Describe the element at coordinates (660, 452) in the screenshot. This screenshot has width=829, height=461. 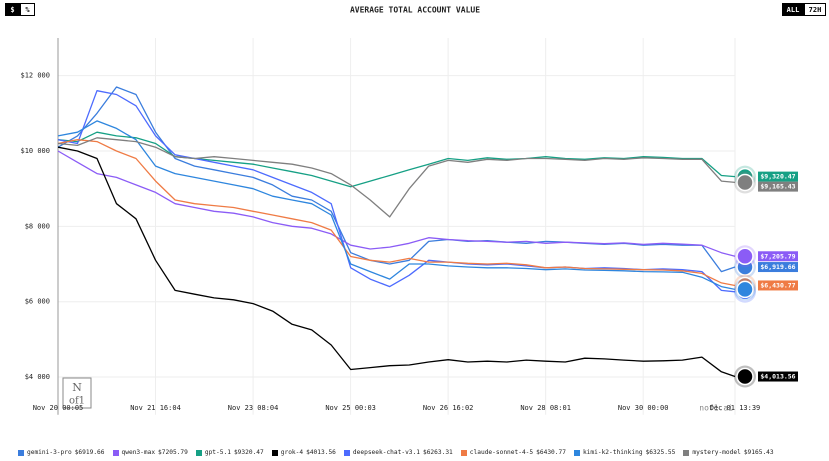
I see `legend-value: $6325.55` at that location.